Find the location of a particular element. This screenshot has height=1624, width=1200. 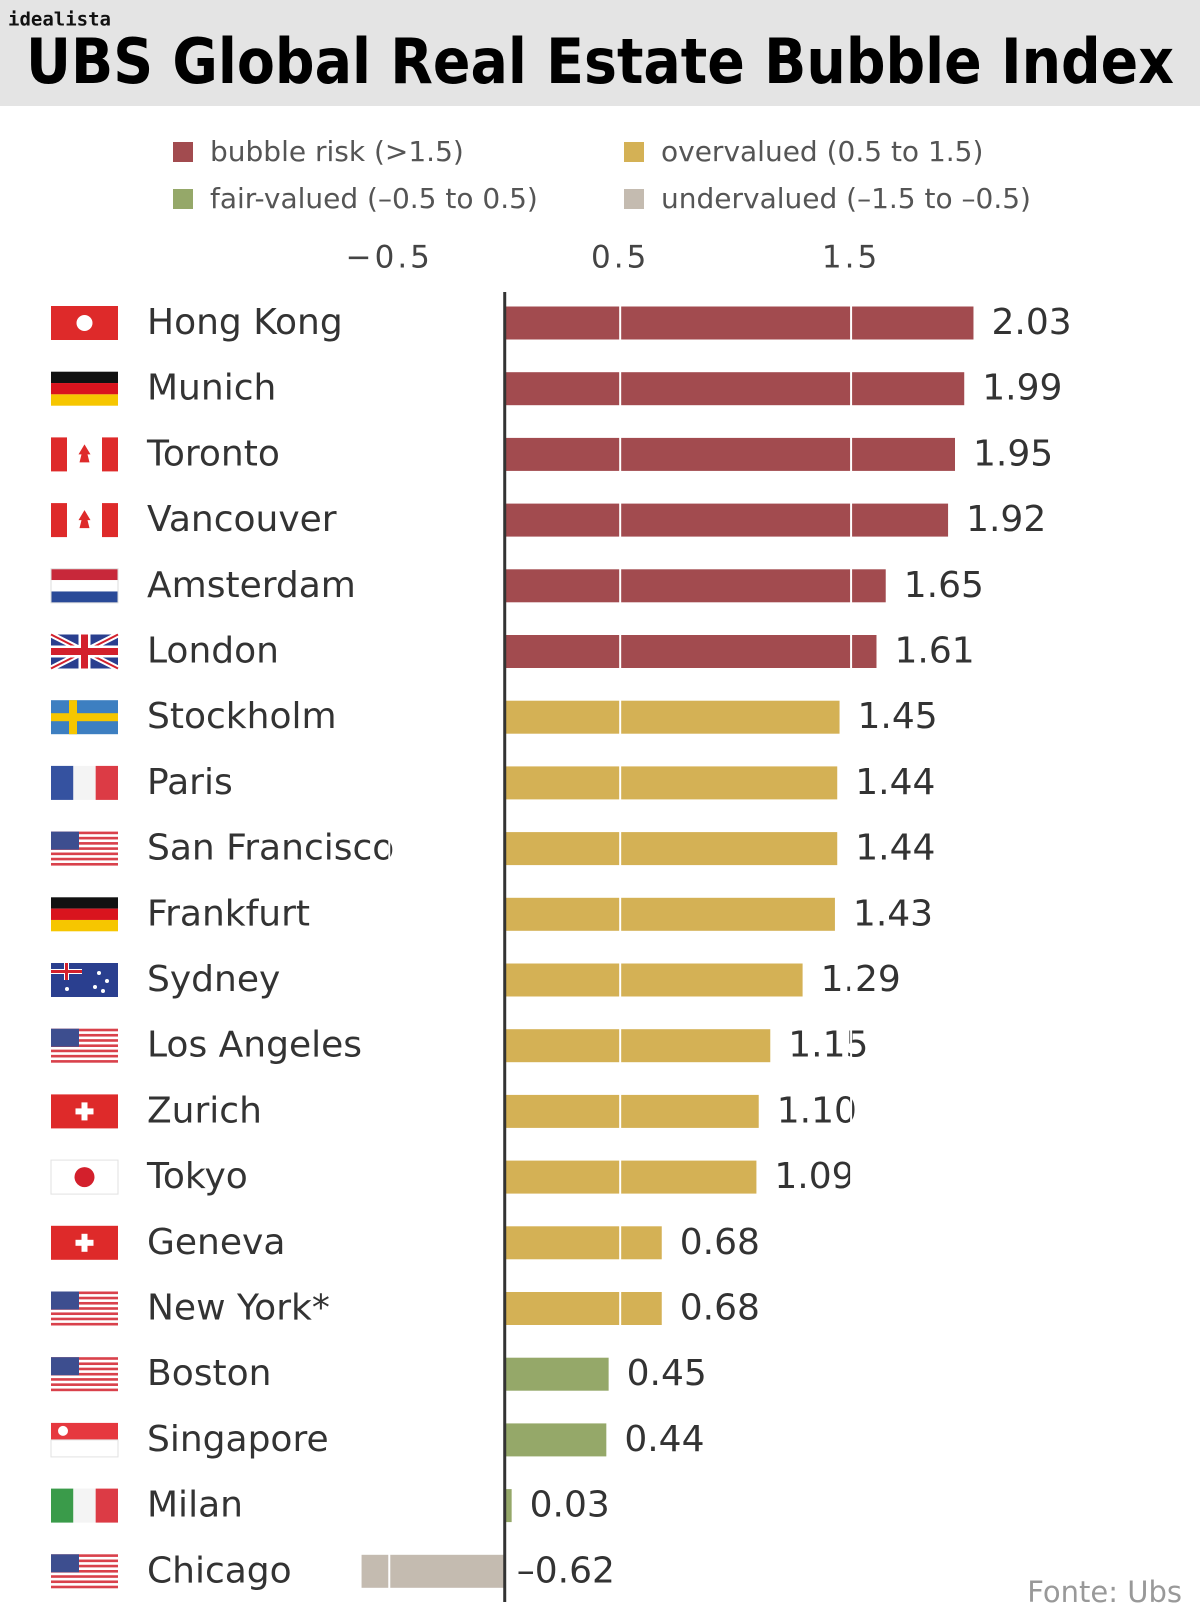

category-label: Amsterdam is located at coordinates (251, 585).